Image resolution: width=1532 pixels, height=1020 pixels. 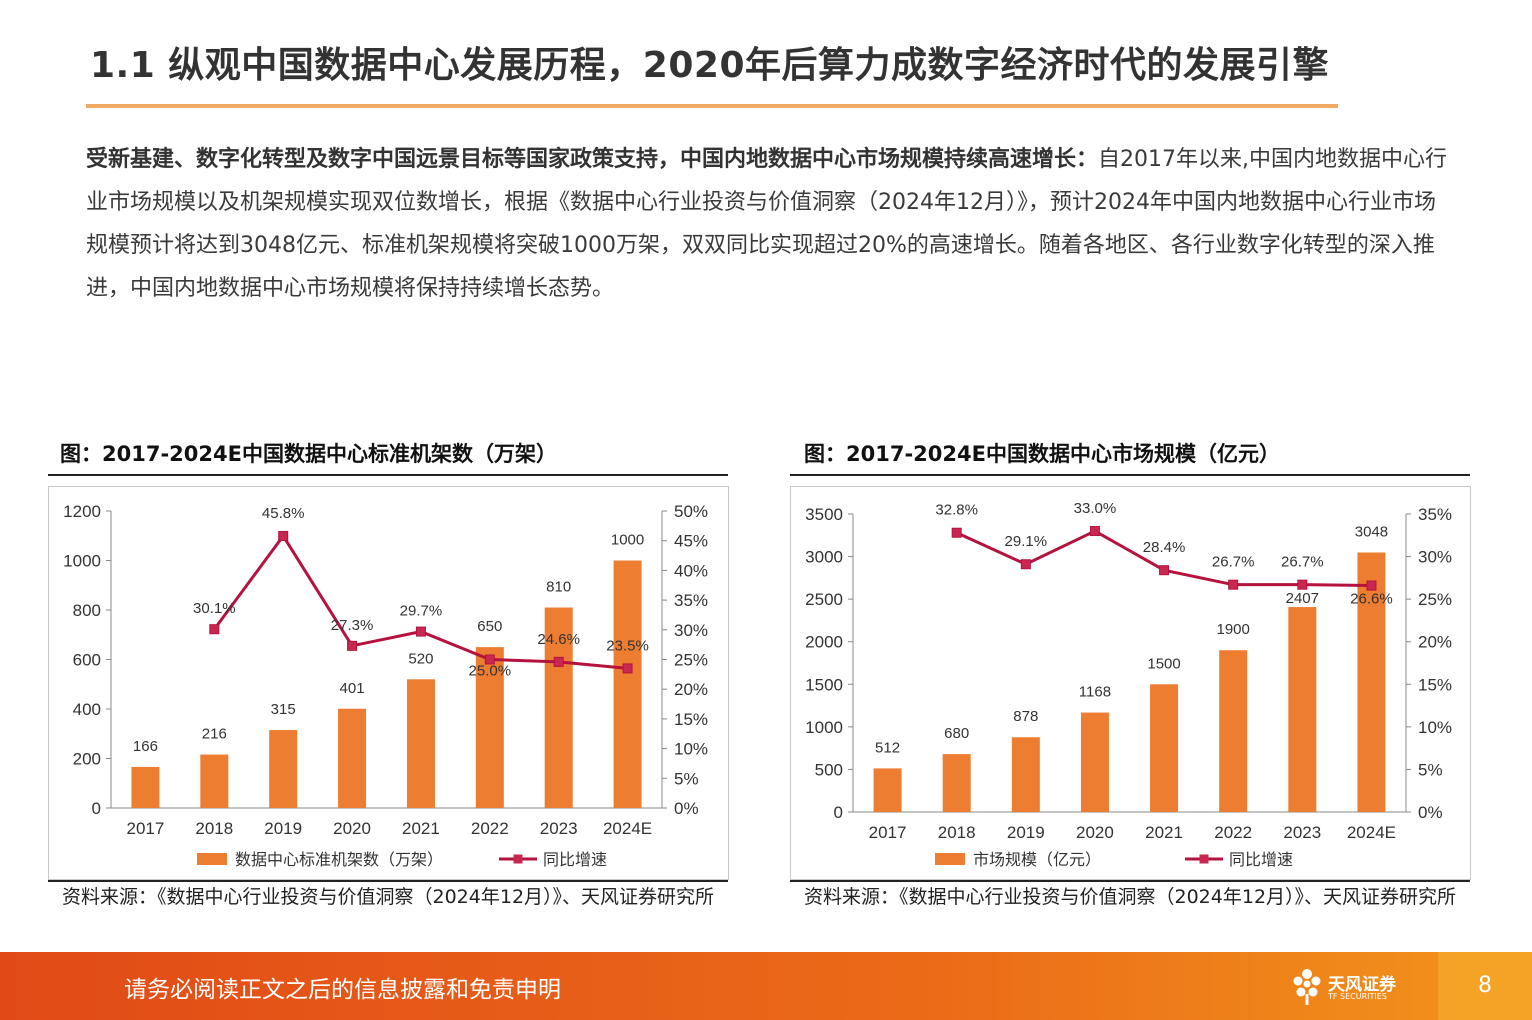 What do you see at coordinates (1095, 832) in the screenshot?
I see `chart2-category-label: 2020` at bounding box center [1095, 832].